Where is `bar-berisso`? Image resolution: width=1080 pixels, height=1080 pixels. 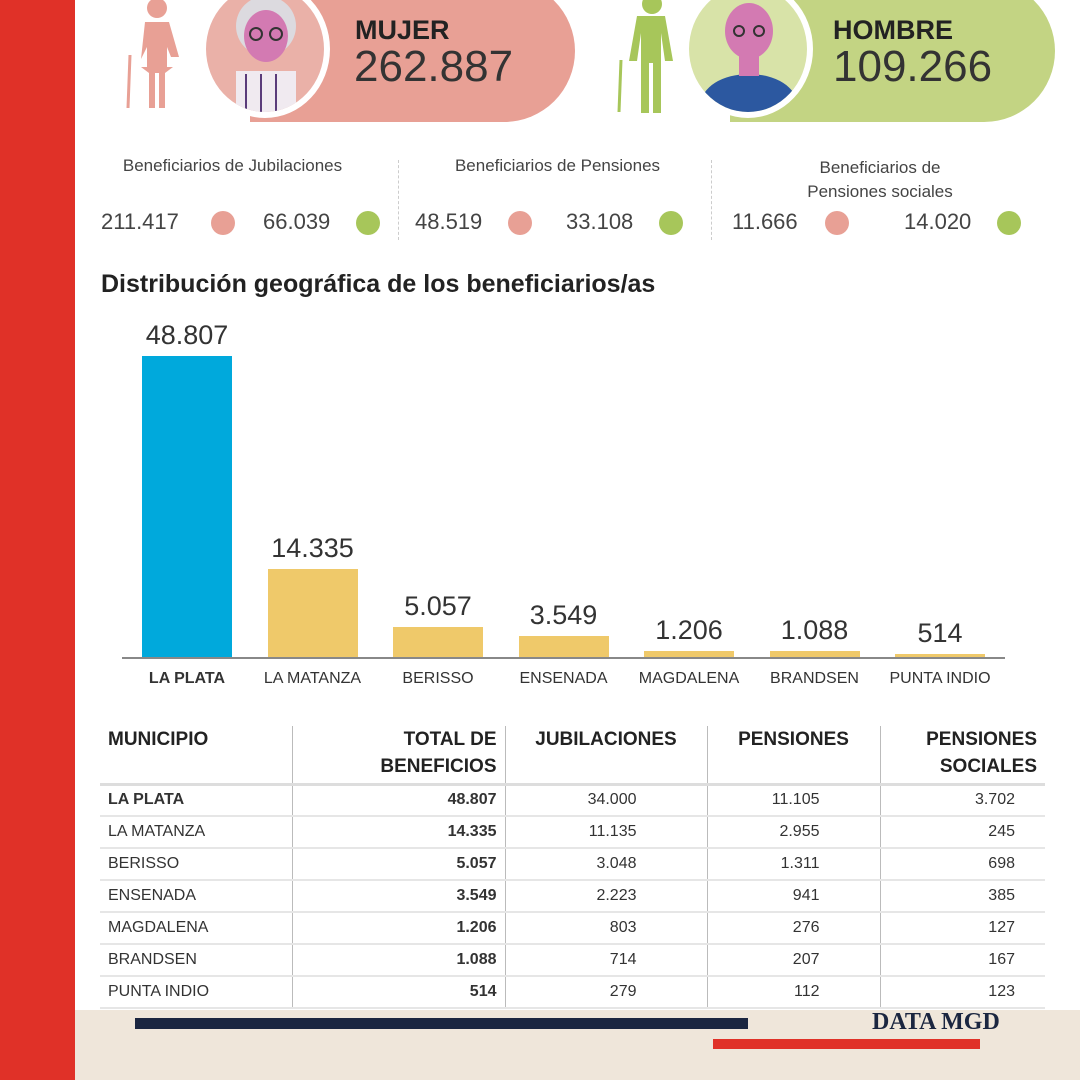
bar-berisso is located at coordinates (438, 642).